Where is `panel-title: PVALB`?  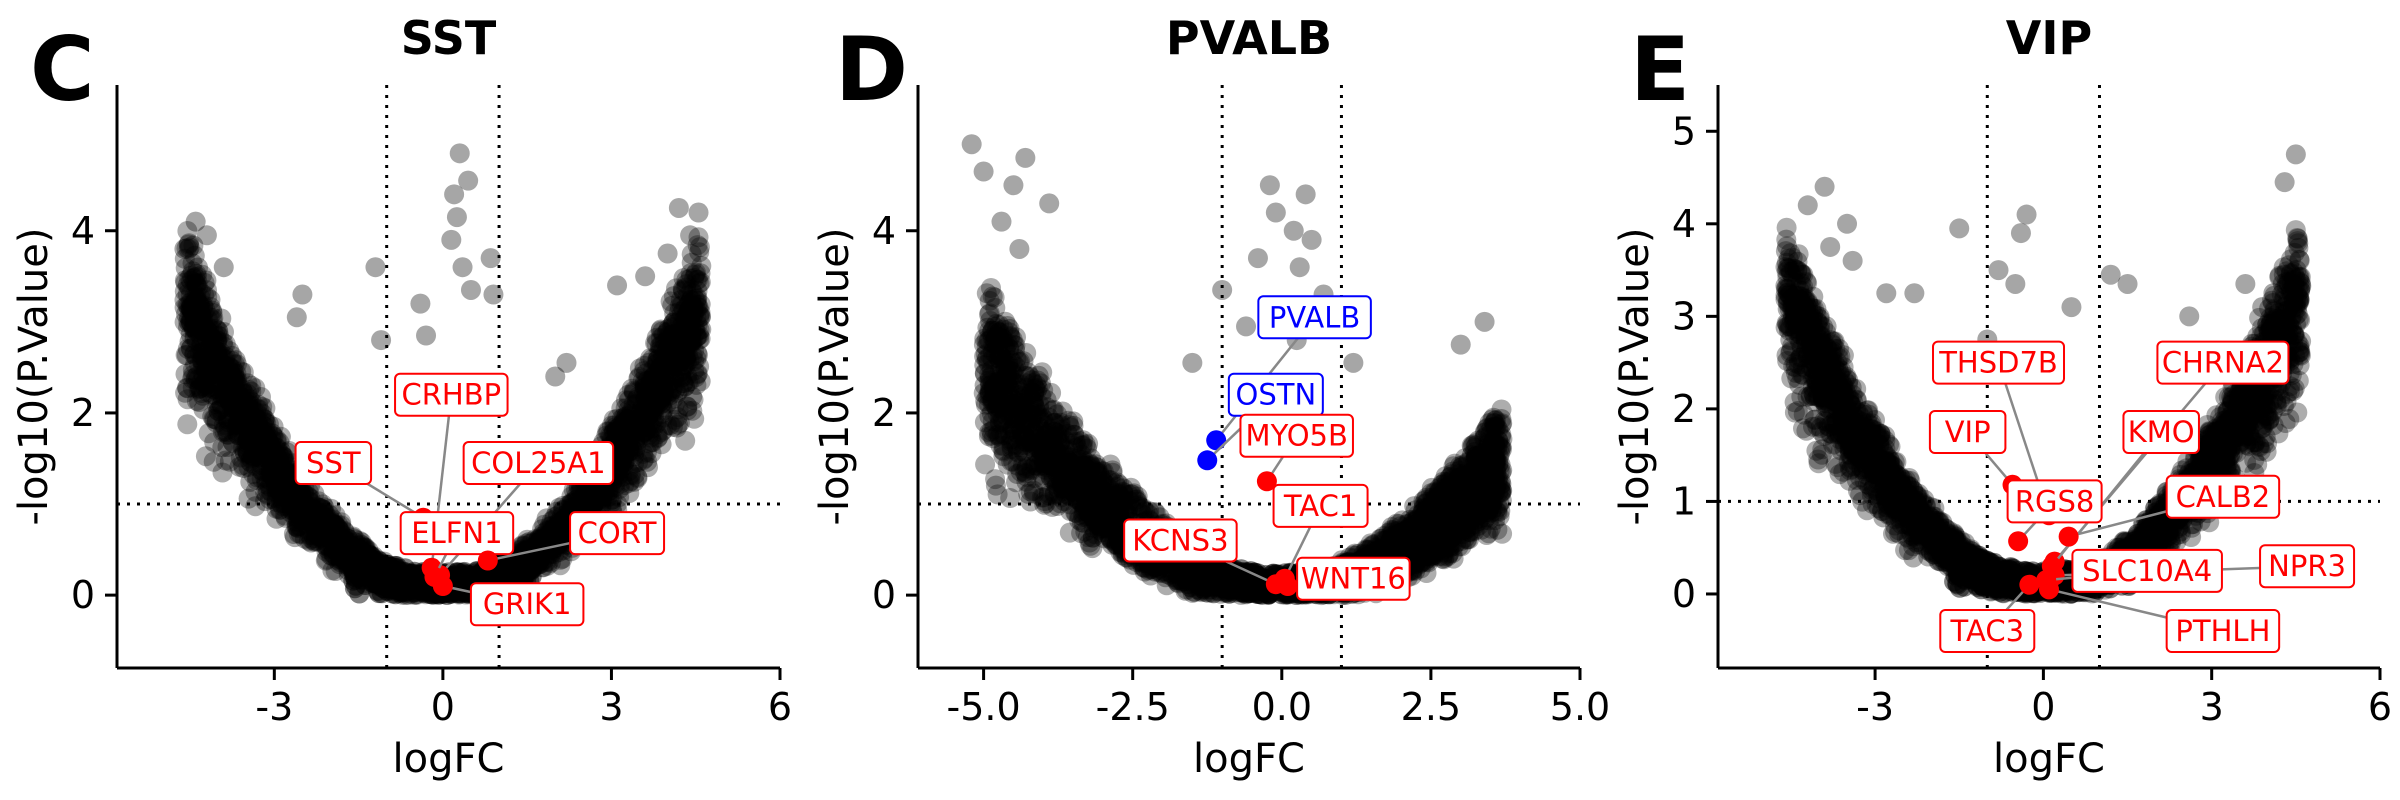 panel-title: PVALB is located at coordinates (1249, 38).